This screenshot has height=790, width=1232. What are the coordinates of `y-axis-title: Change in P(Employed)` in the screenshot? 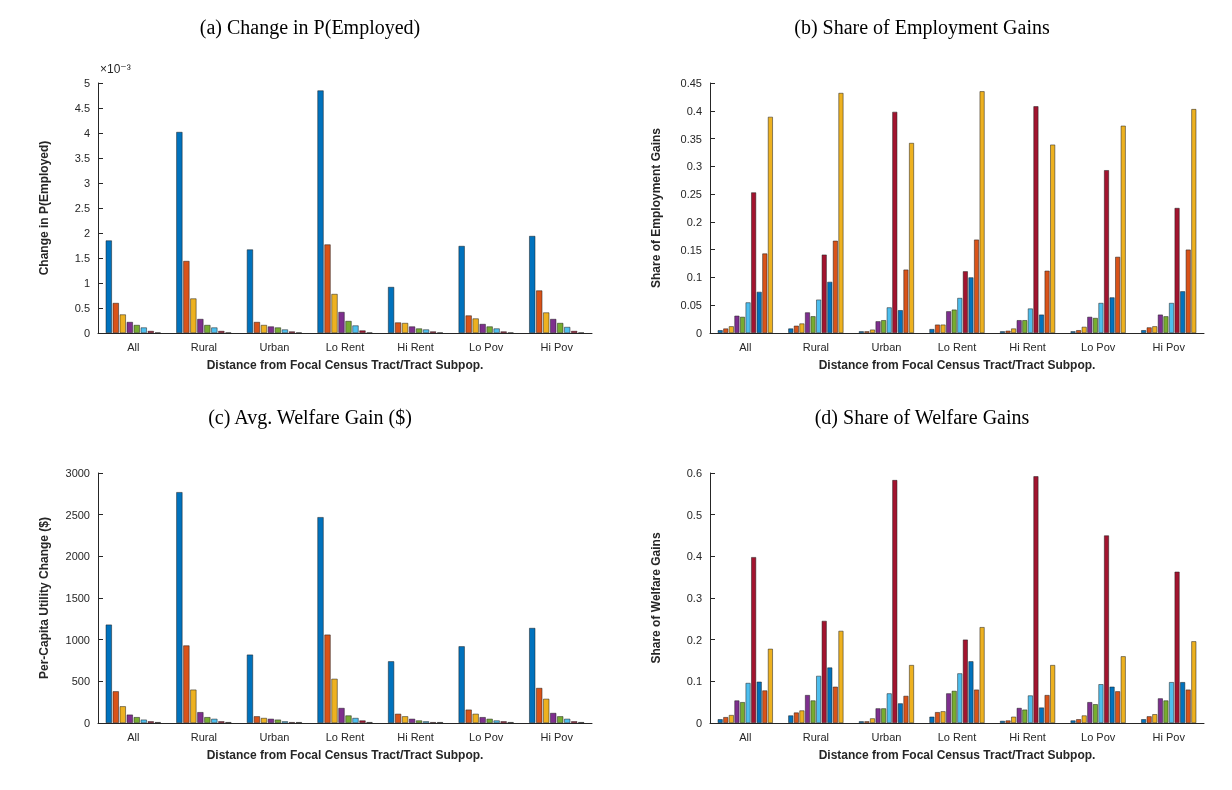 It's located at (44, 208).